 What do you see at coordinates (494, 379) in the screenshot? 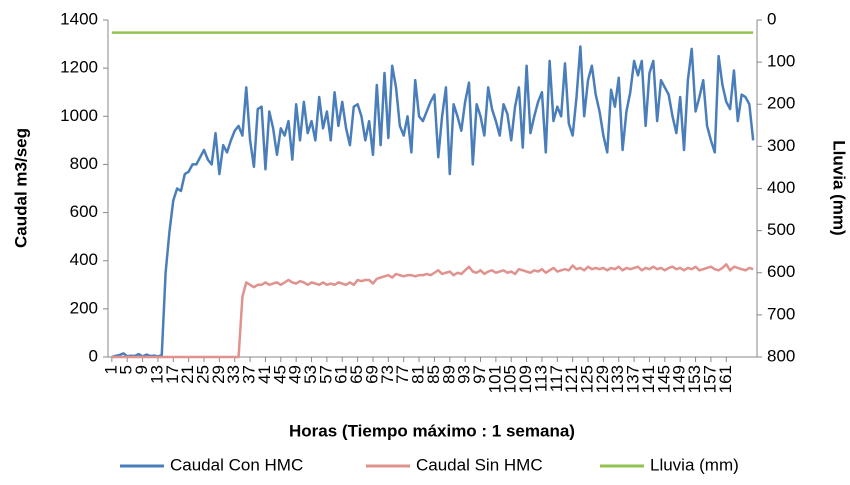
I see `x-tick-label: 101` at bounding box center [494, 379].